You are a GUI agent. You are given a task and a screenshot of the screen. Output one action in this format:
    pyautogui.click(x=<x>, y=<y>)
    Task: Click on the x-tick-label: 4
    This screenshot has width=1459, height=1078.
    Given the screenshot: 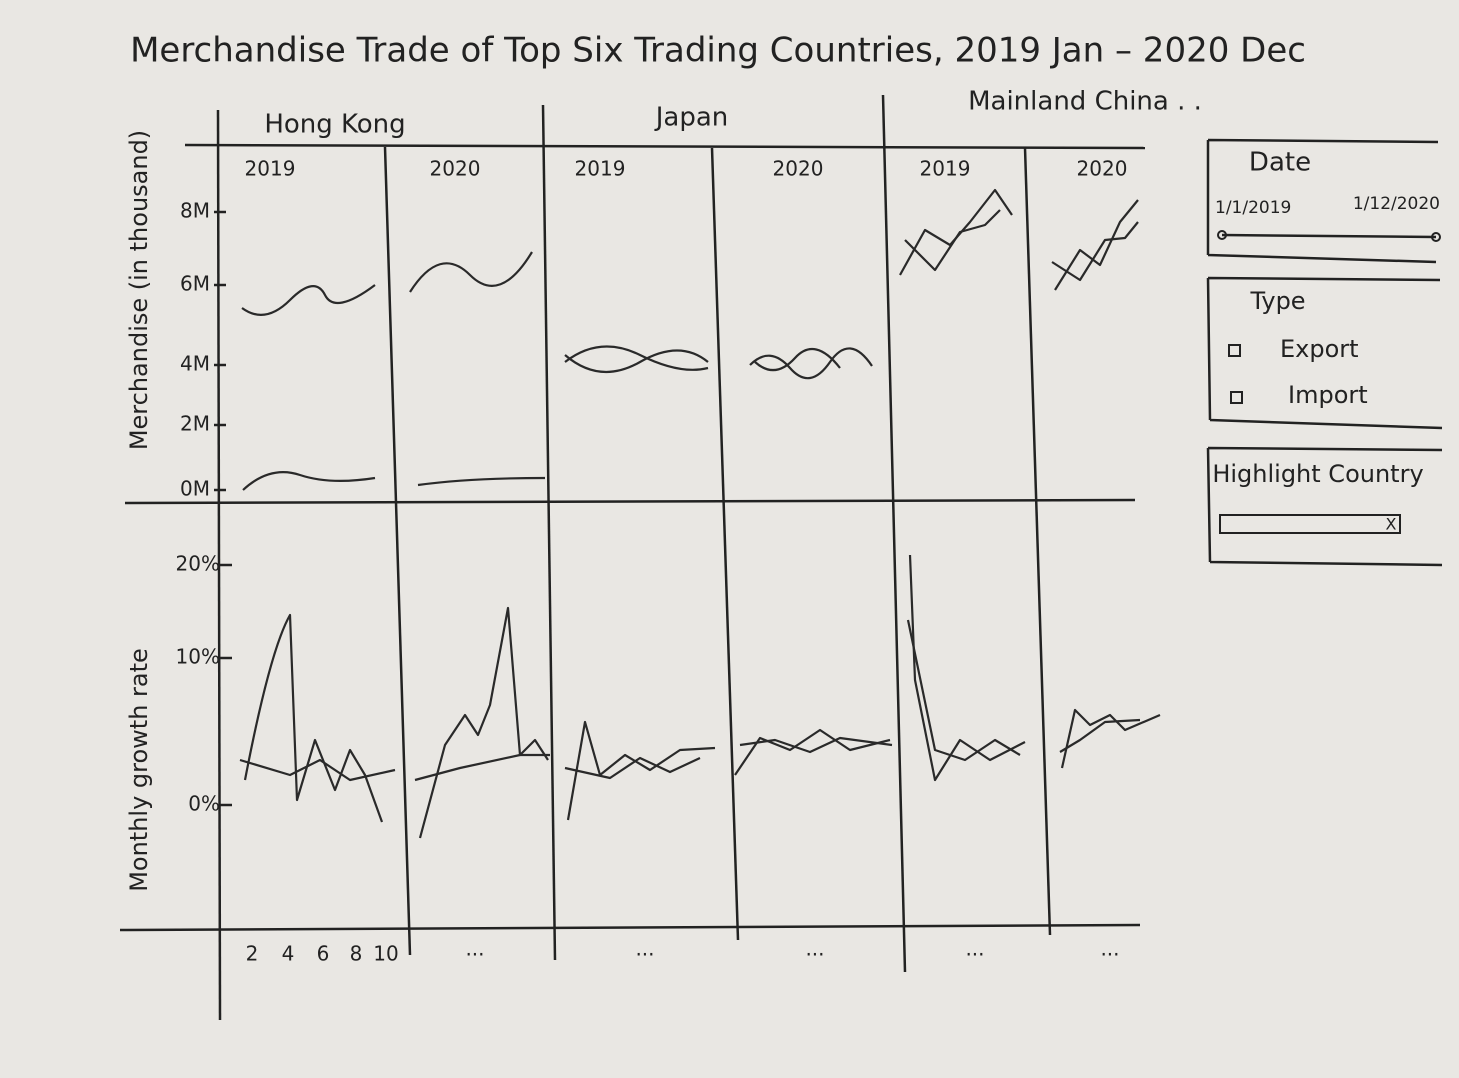 What is the action you would take?
    pyautogui.click(x=288, y=954)
    